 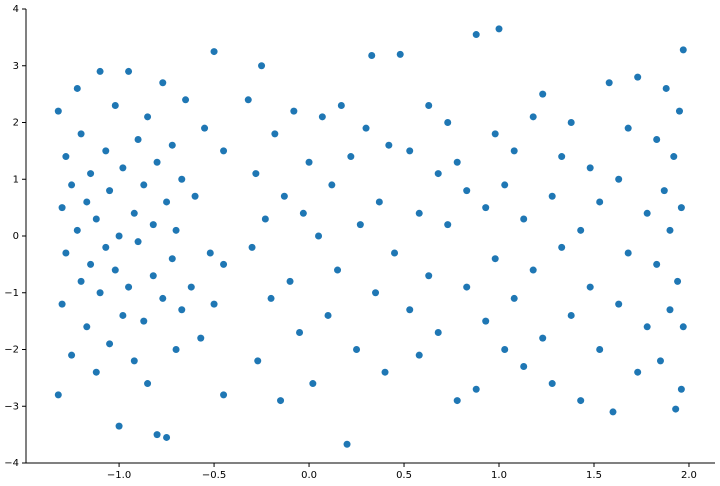 I want to click on y-tick-label: −1, so click(x=11, y=293).